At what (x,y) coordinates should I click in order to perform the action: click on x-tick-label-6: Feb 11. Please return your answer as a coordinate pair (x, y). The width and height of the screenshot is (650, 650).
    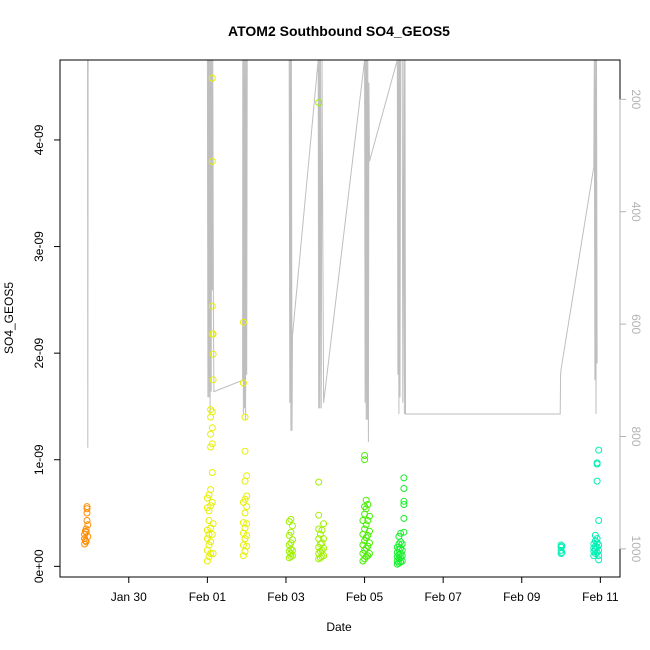
    Looking at the image, I should click on (600, 597).